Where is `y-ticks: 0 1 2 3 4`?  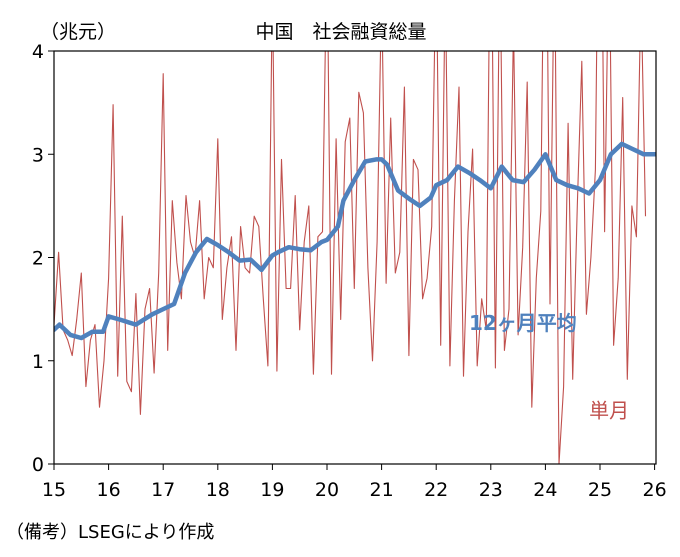
y-ticks: 0 1 2 3 4 is located at coordinates (43, 258).